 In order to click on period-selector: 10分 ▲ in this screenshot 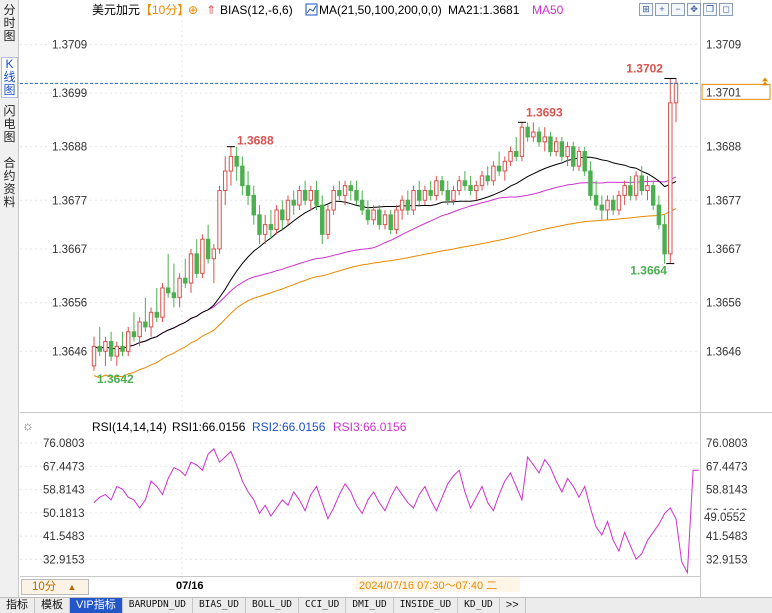, I will do `click(55, 587)`.